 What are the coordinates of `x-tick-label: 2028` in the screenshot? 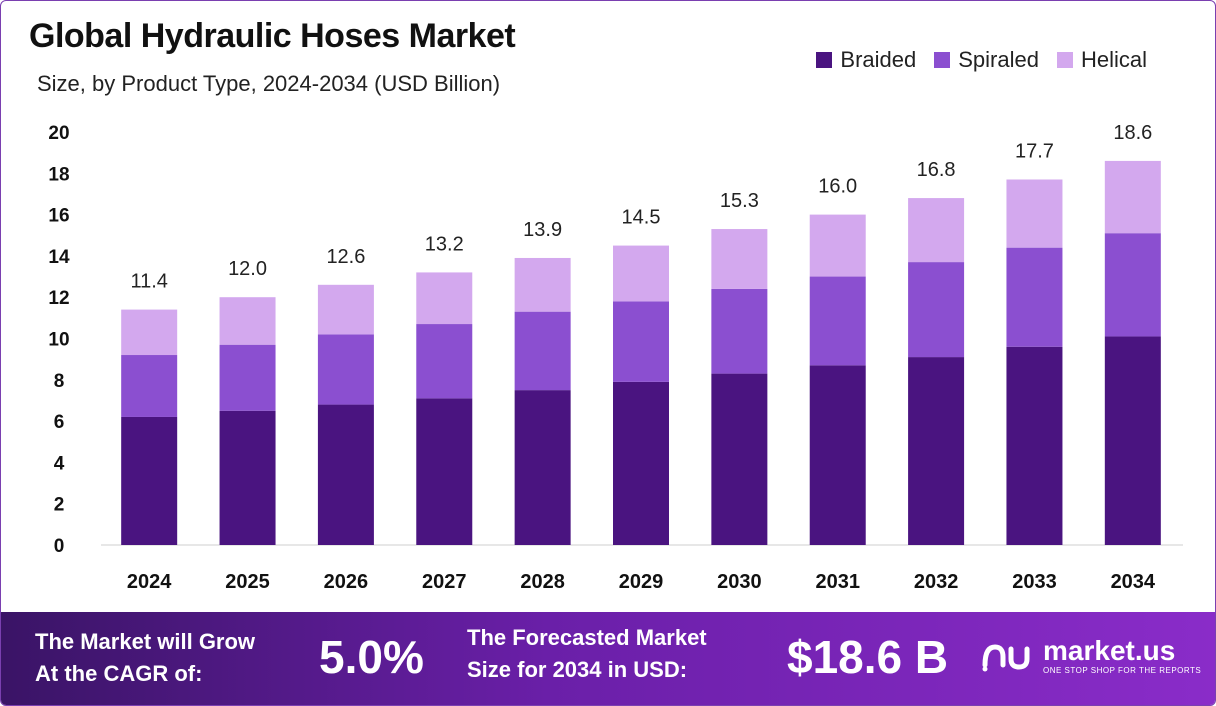 It's located at (542, 582).